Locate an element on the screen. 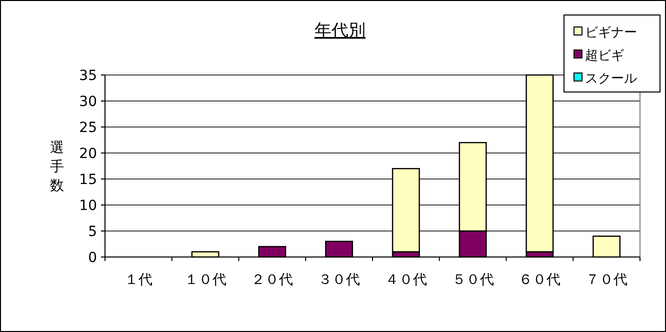 The width and height of the screenshot is (666, 332). y-tick-label: 20 is located at coordinates (88, 154).